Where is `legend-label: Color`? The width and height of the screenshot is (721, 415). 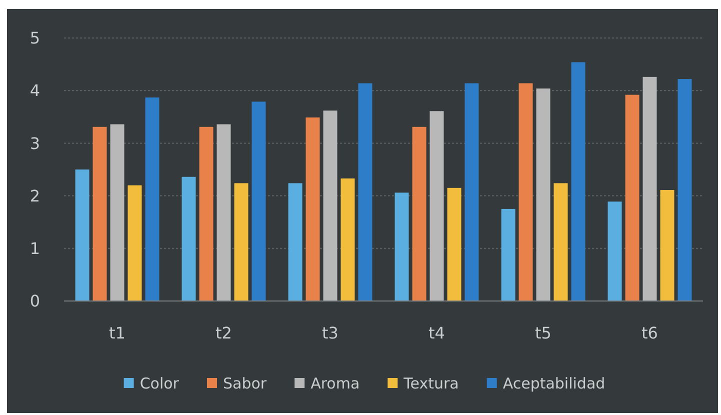
legend-label: Color is located at coordinates (160, 383).